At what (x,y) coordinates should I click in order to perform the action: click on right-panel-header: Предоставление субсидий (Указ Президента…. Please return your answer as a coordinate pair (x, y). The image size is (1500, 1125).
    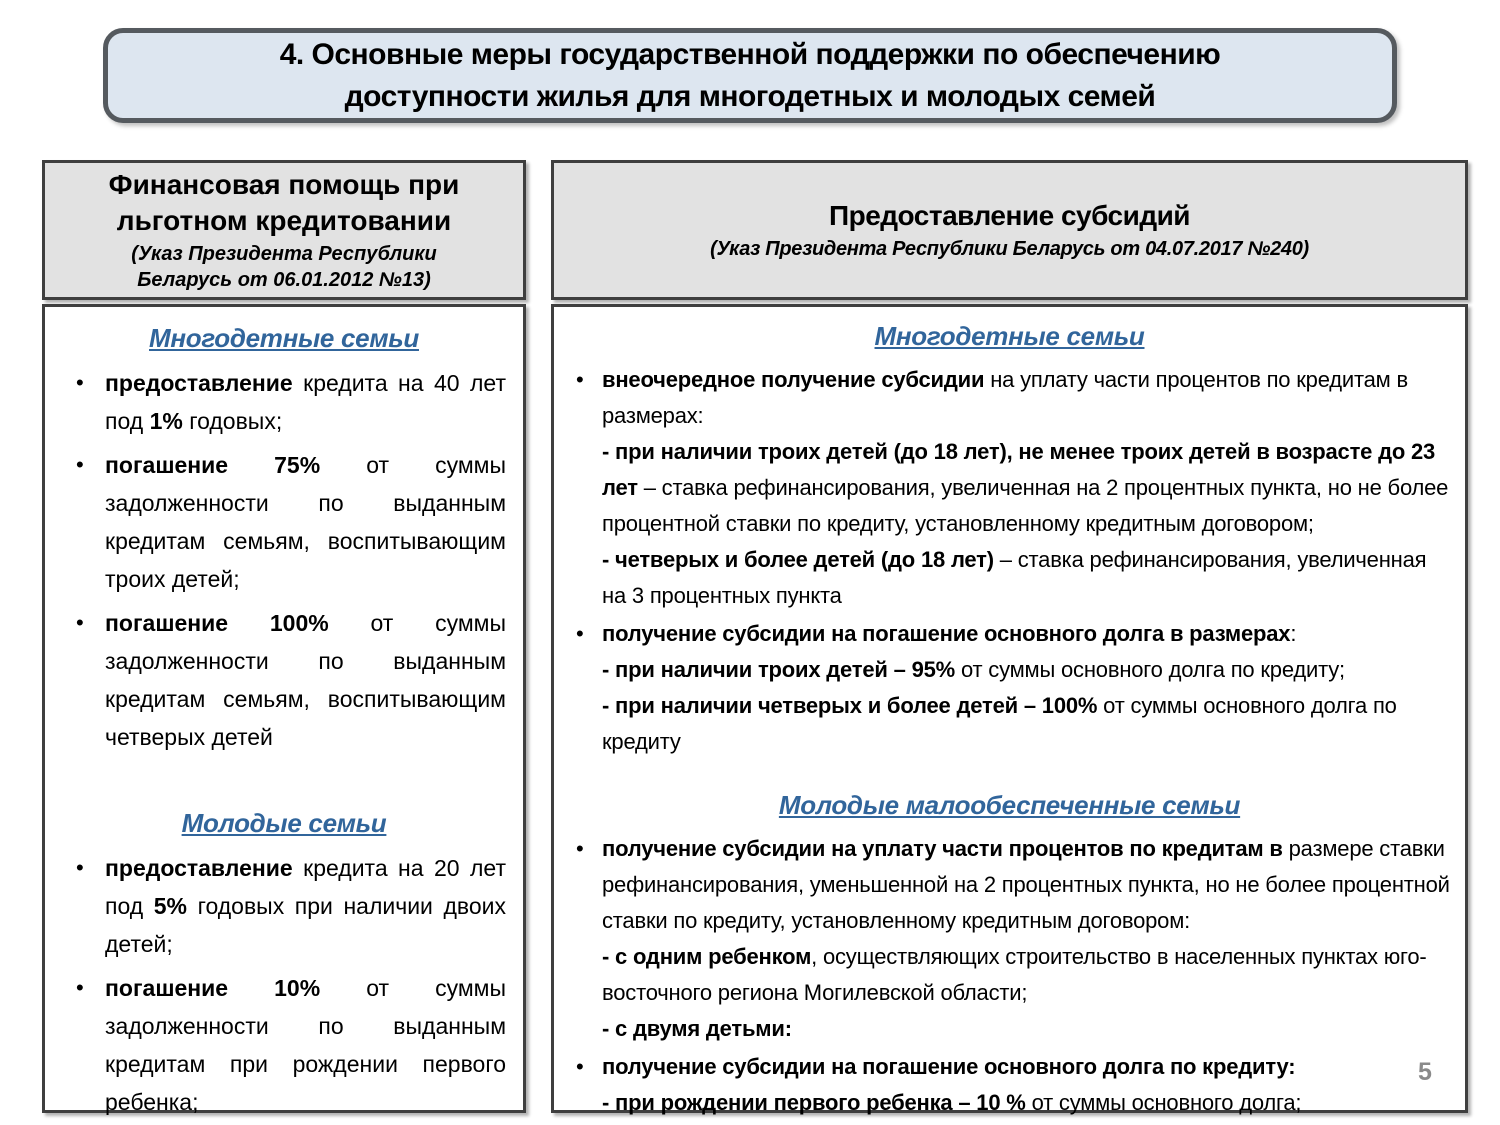
    Looking at the image, I should click on (1009, 230).